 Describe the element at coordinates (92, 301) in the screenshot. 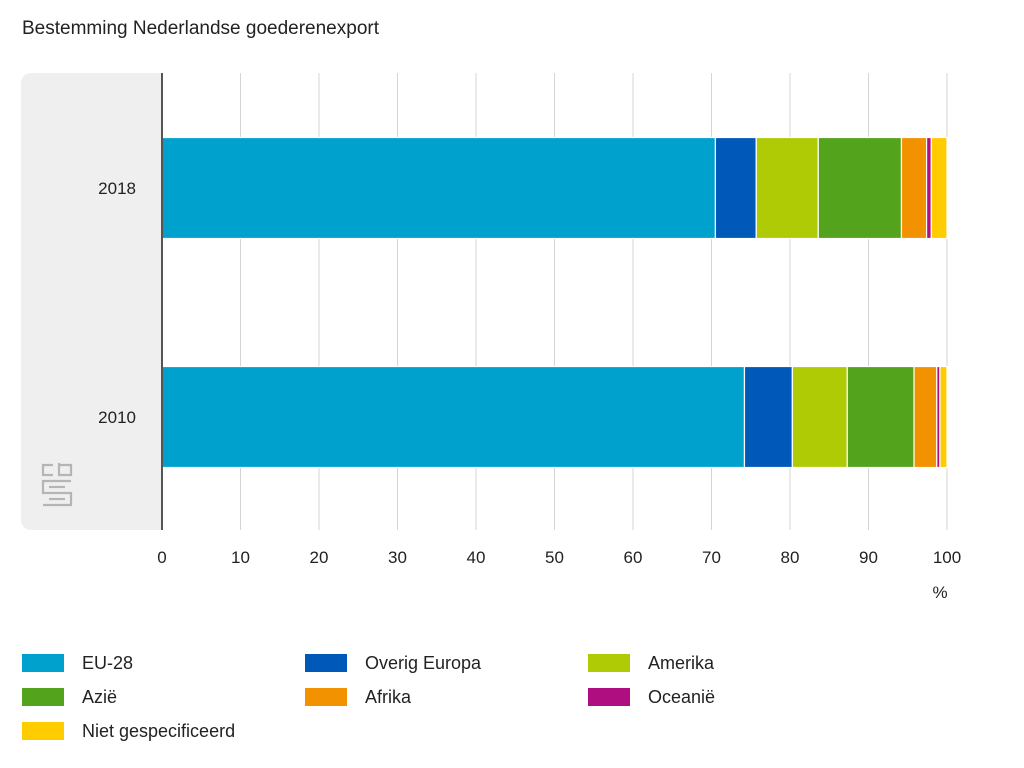

I see `category-axis-panel` at that location.